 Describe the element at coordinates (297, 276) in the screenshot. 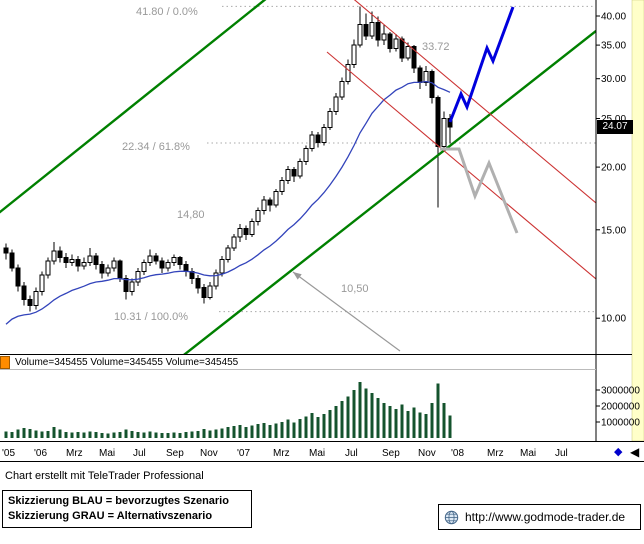

I see `annotation-arrowhead` at that location.